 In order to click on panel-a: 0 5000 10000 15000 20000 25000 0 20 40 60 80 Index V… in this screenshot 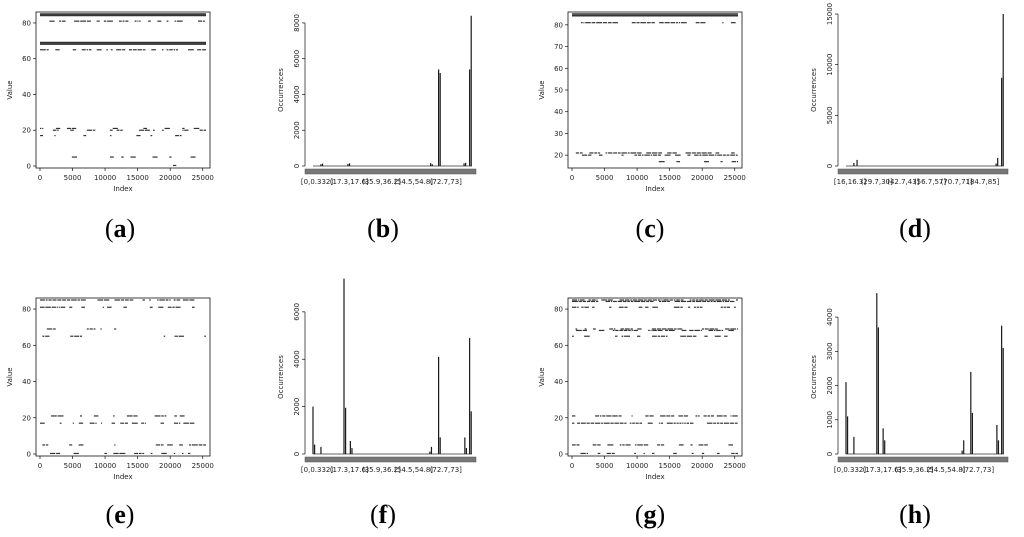, I will do `click(110, 127)`.